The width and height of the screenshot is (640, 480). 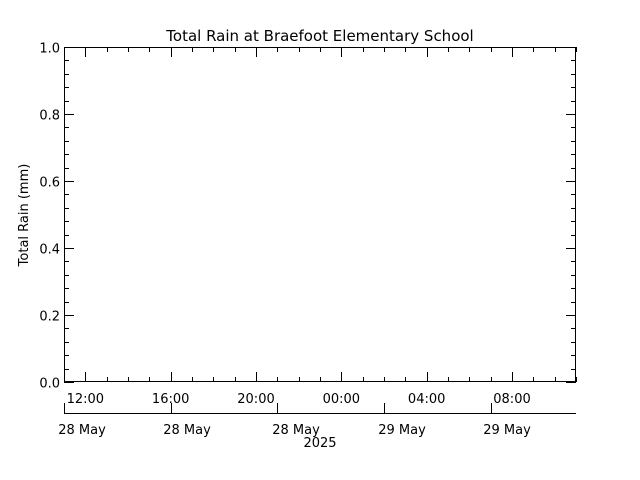 What do you see at coordinates (294, 420) in the screenshot?
I see `x-axis-date: 28 May 28 May 28 May 29 May 29 May` at bounding box center [294, 420].